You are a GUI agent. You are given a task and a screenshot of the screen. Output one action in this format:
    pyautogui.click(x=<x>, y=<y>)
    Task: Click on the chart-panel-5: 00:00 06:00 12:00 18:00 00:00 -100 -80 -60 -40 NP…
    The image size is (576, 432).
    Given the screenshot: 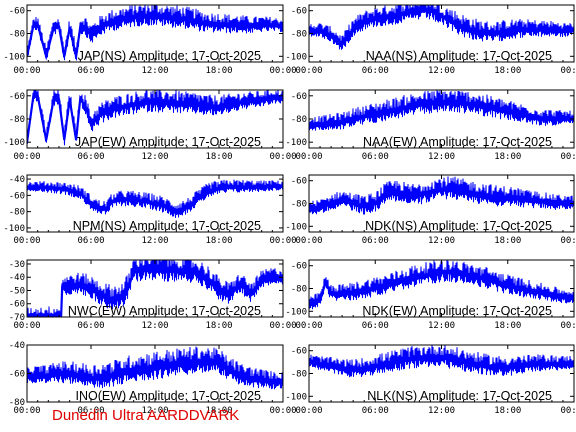 What is the action you would take?
    pyautogui.click(x=150, y=210)
    